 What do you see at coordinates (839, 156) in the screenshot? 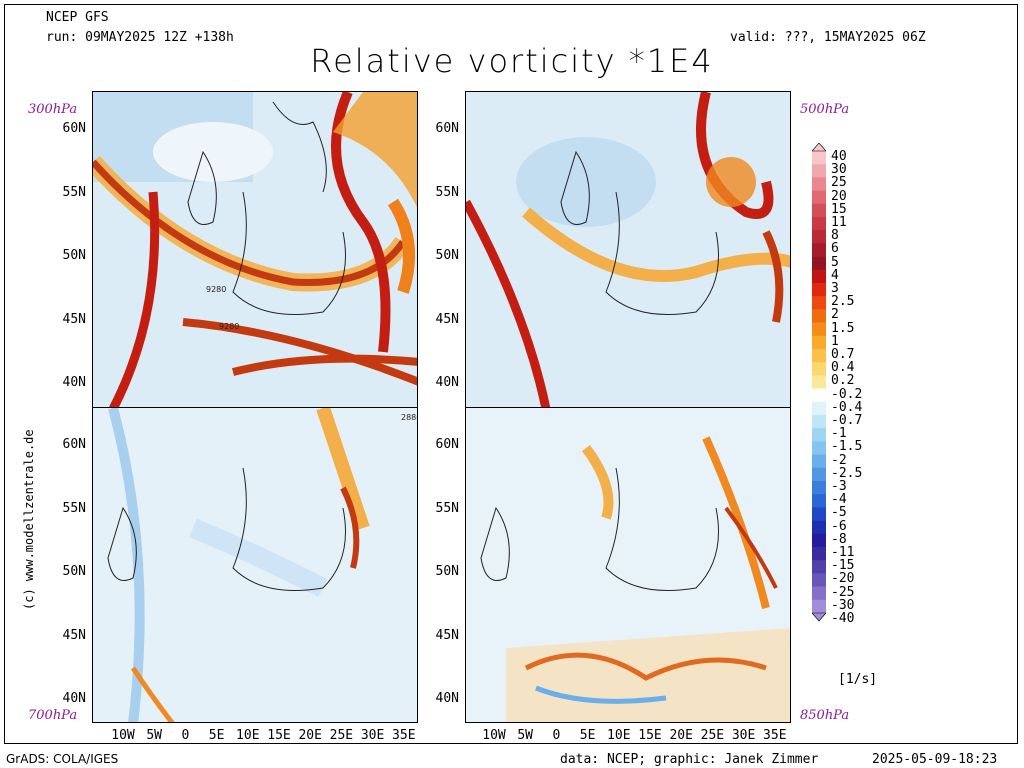
I see `colorbar-label: 40` at bounding box center [839, 156].